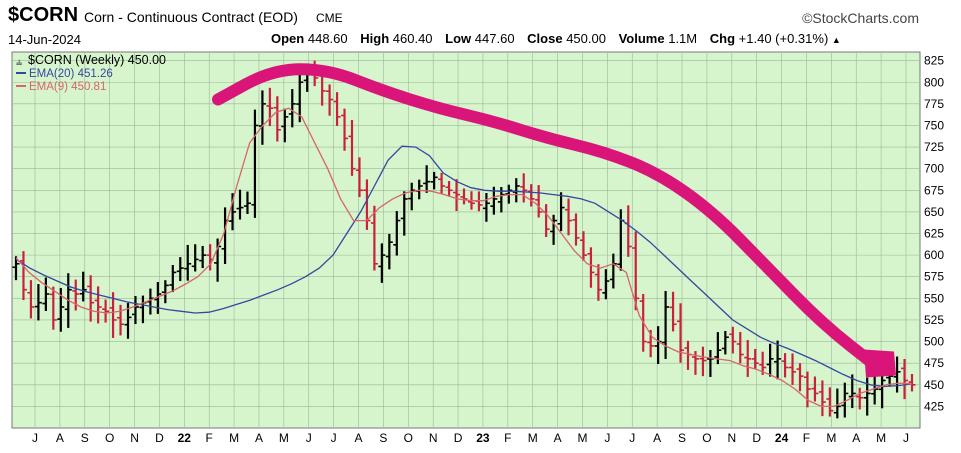  Describe the element at coordinates (934, 363) in the screenshot. I see `y-tick-label: 475` at that location.